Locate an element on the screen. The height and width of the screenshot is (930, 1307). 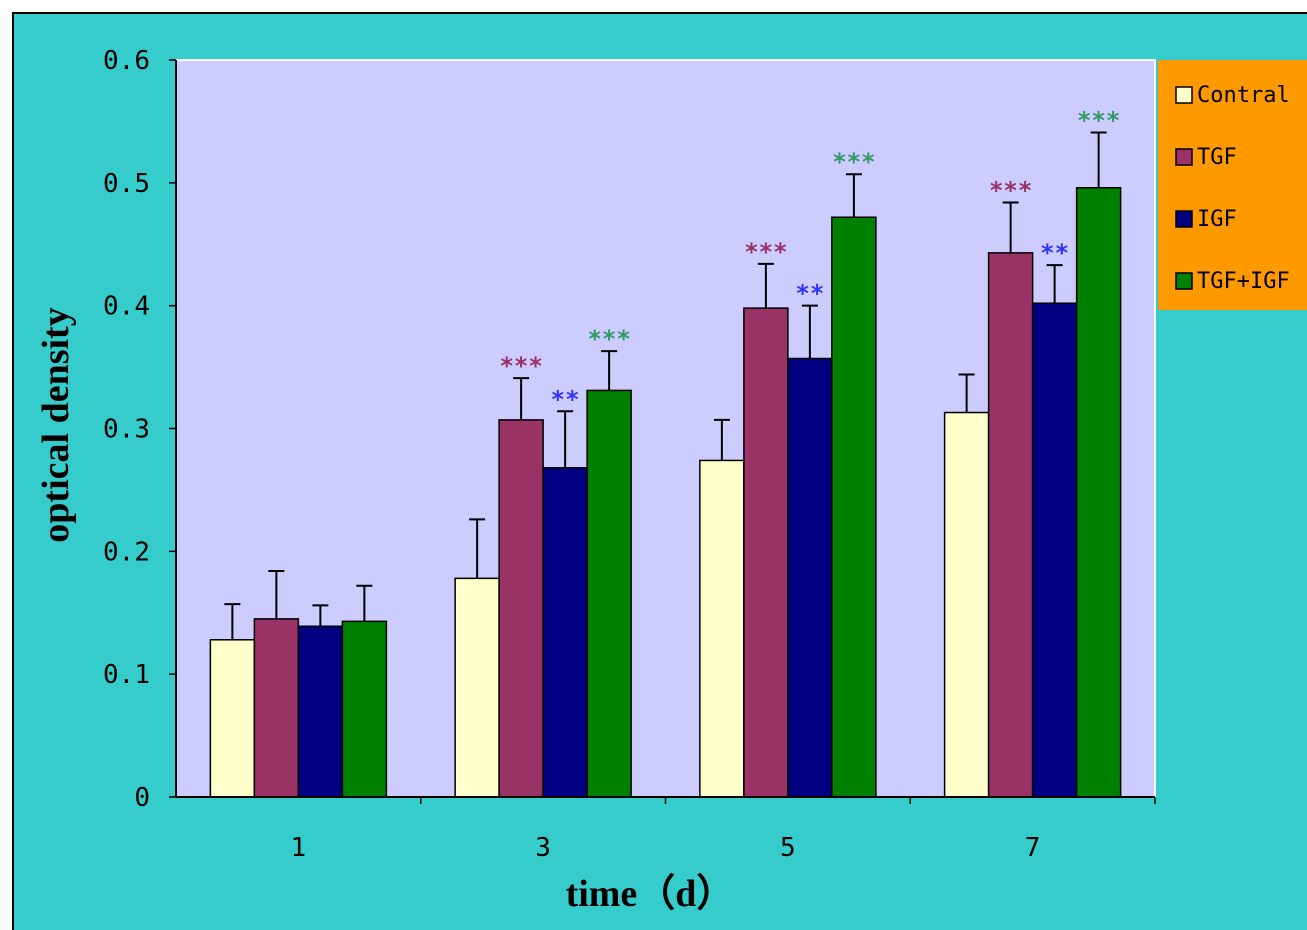
y-tick-label: 0.3 is located at coordinates (126, 430).